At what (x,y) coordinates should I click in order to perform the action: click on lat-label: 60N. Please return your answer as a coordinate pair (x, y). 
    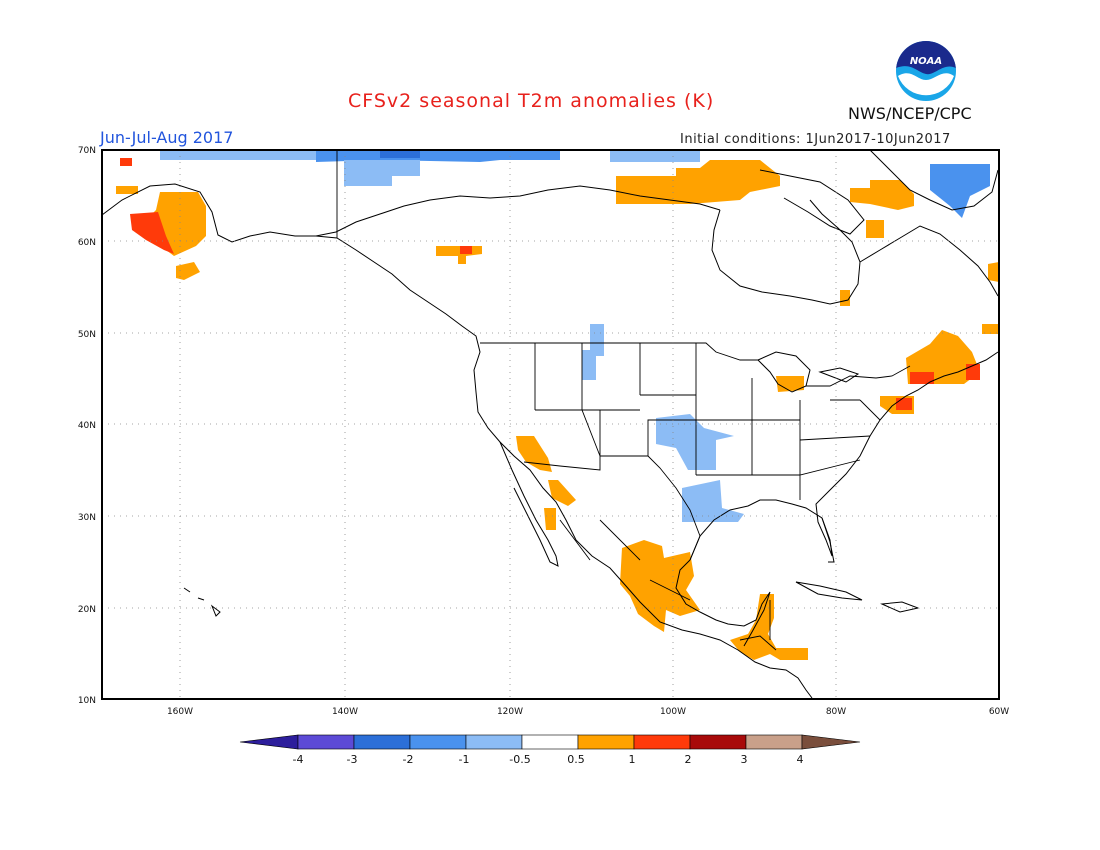
    Looking at the image, I should click on (87, 243).